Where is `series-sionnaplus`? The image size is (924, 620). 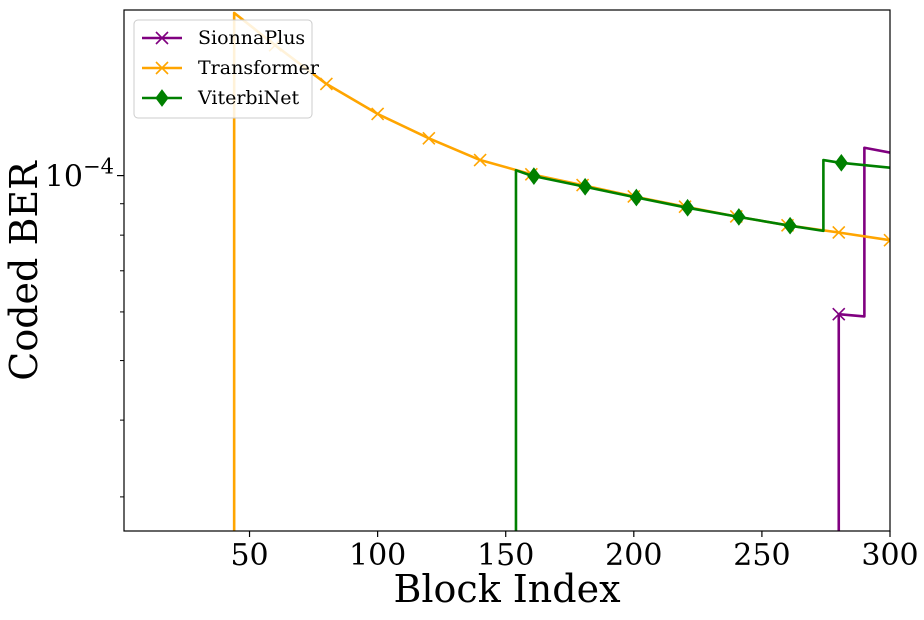 series-sionnaplus is located at coordinates (861, 338).